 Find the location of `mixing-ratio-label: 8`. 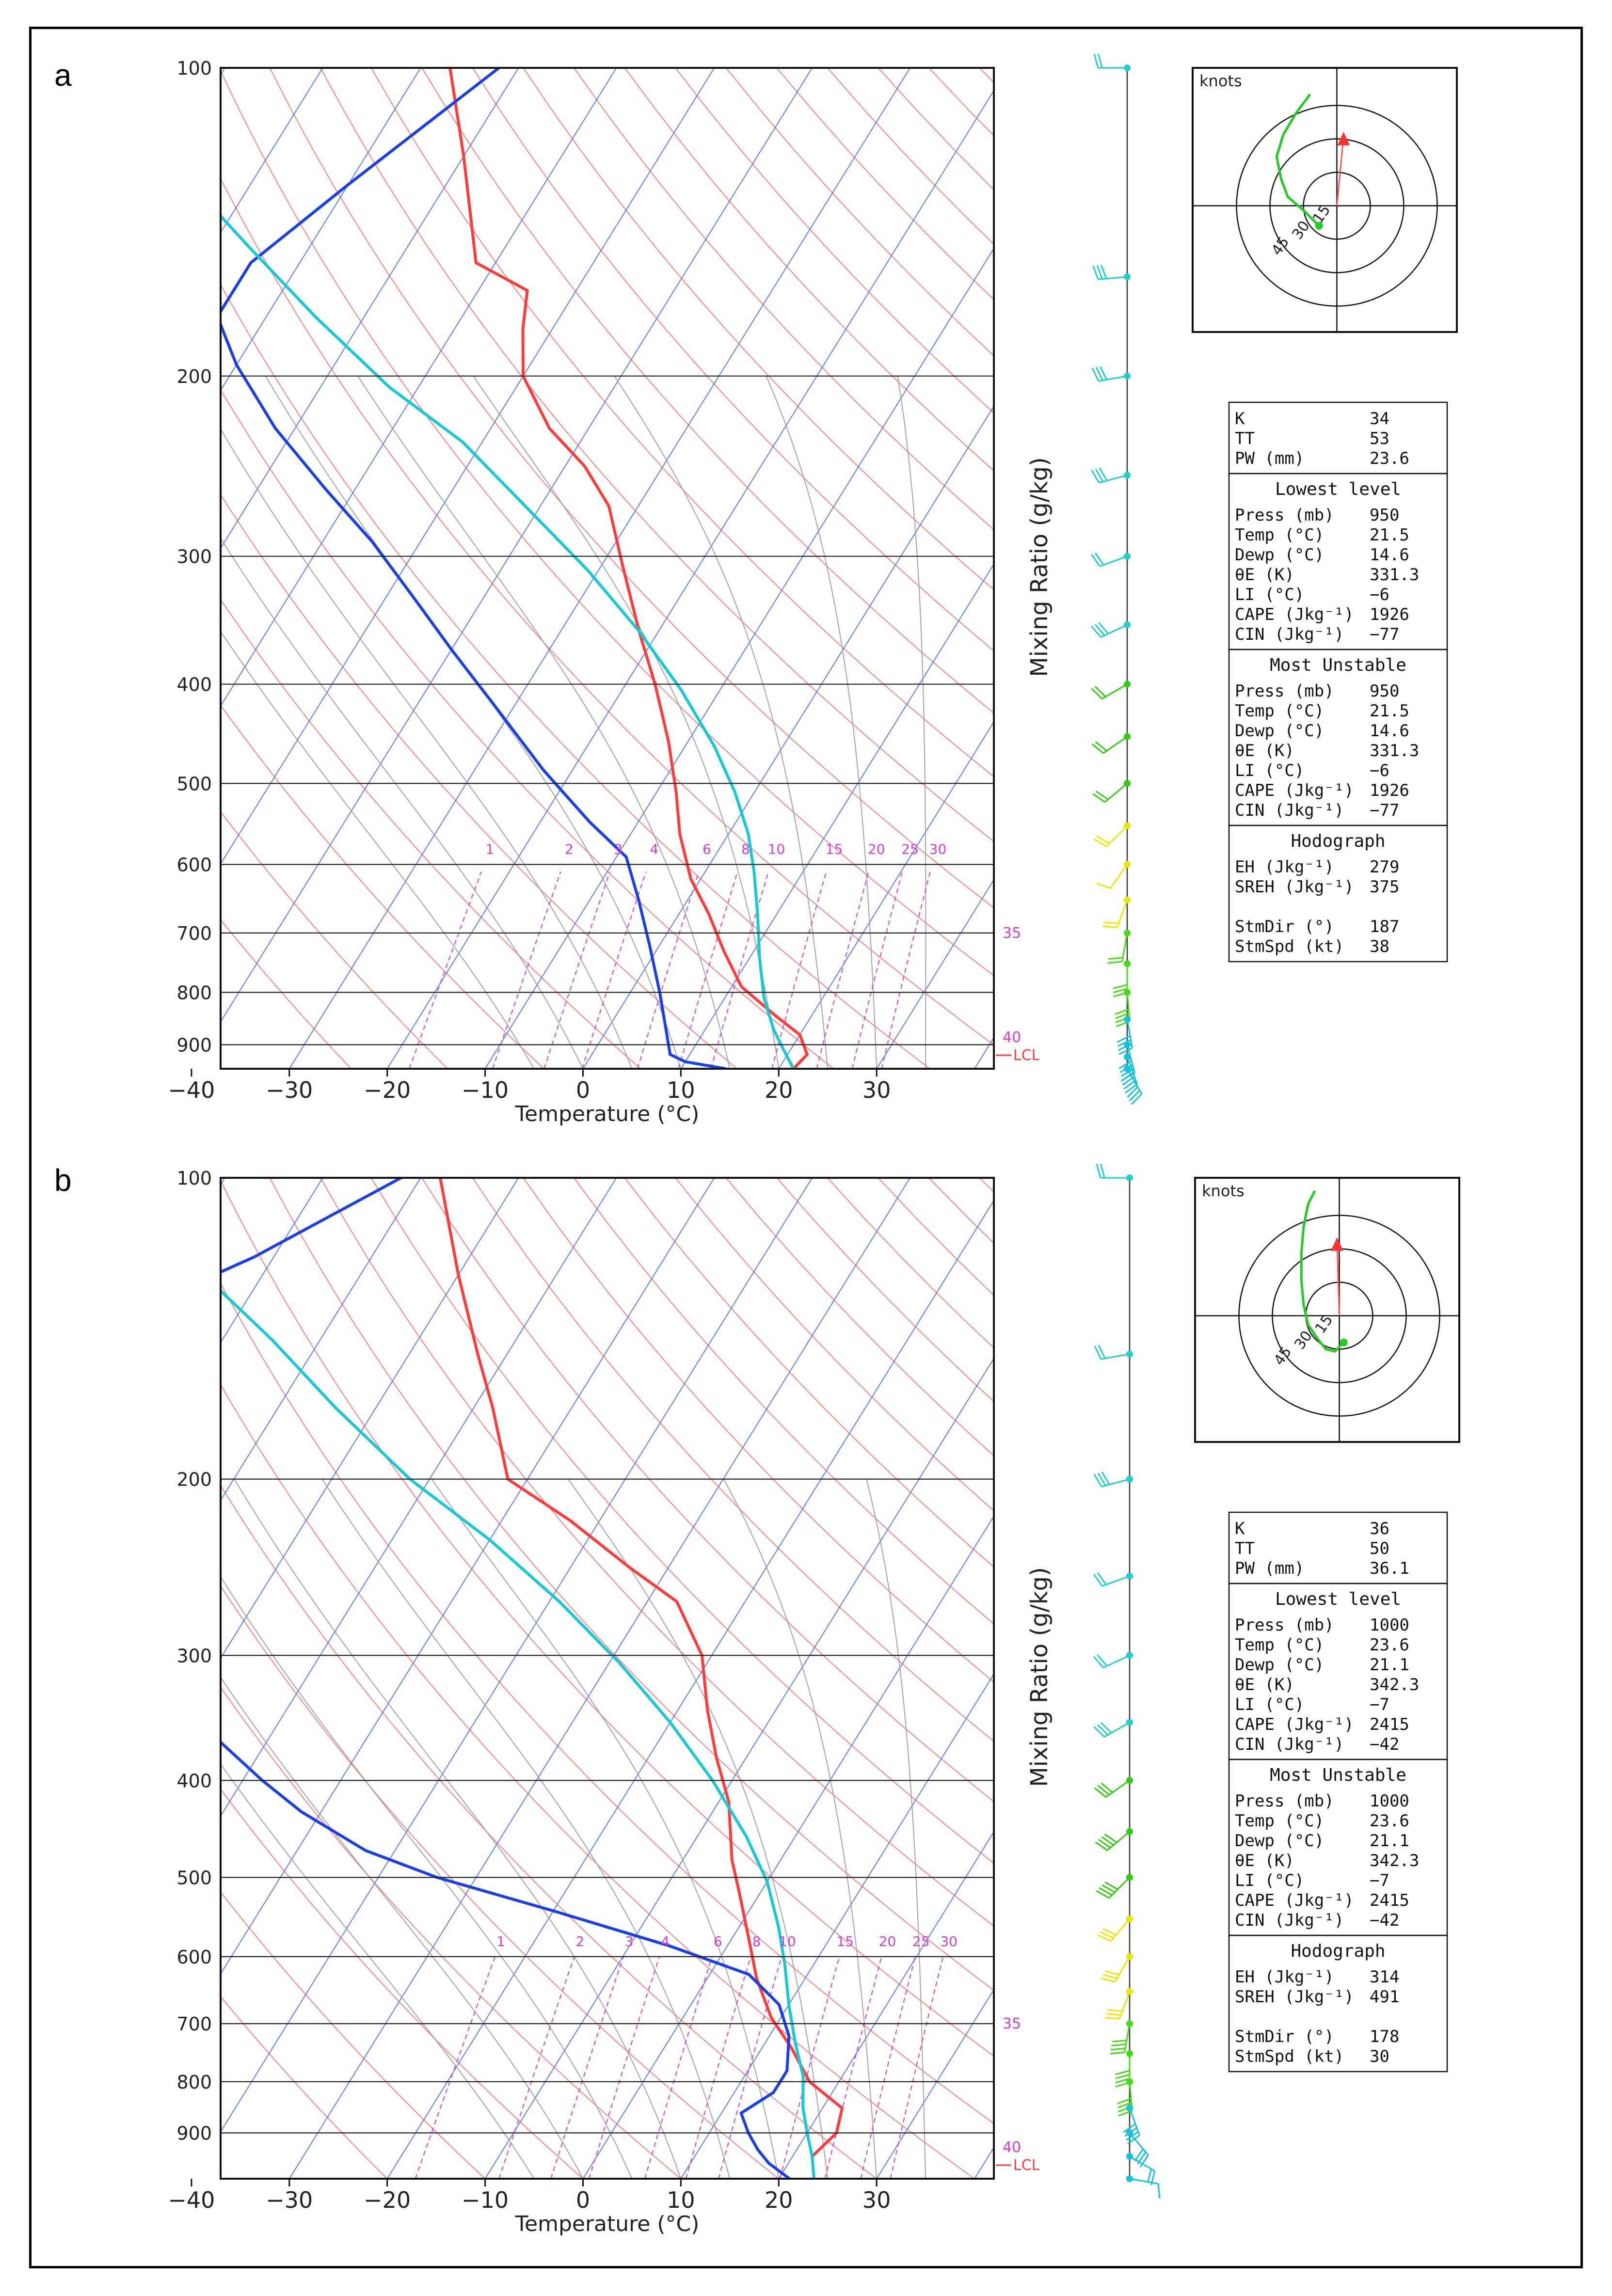

mixing-ratio-label: 8 is located at coordinates (745, 849).